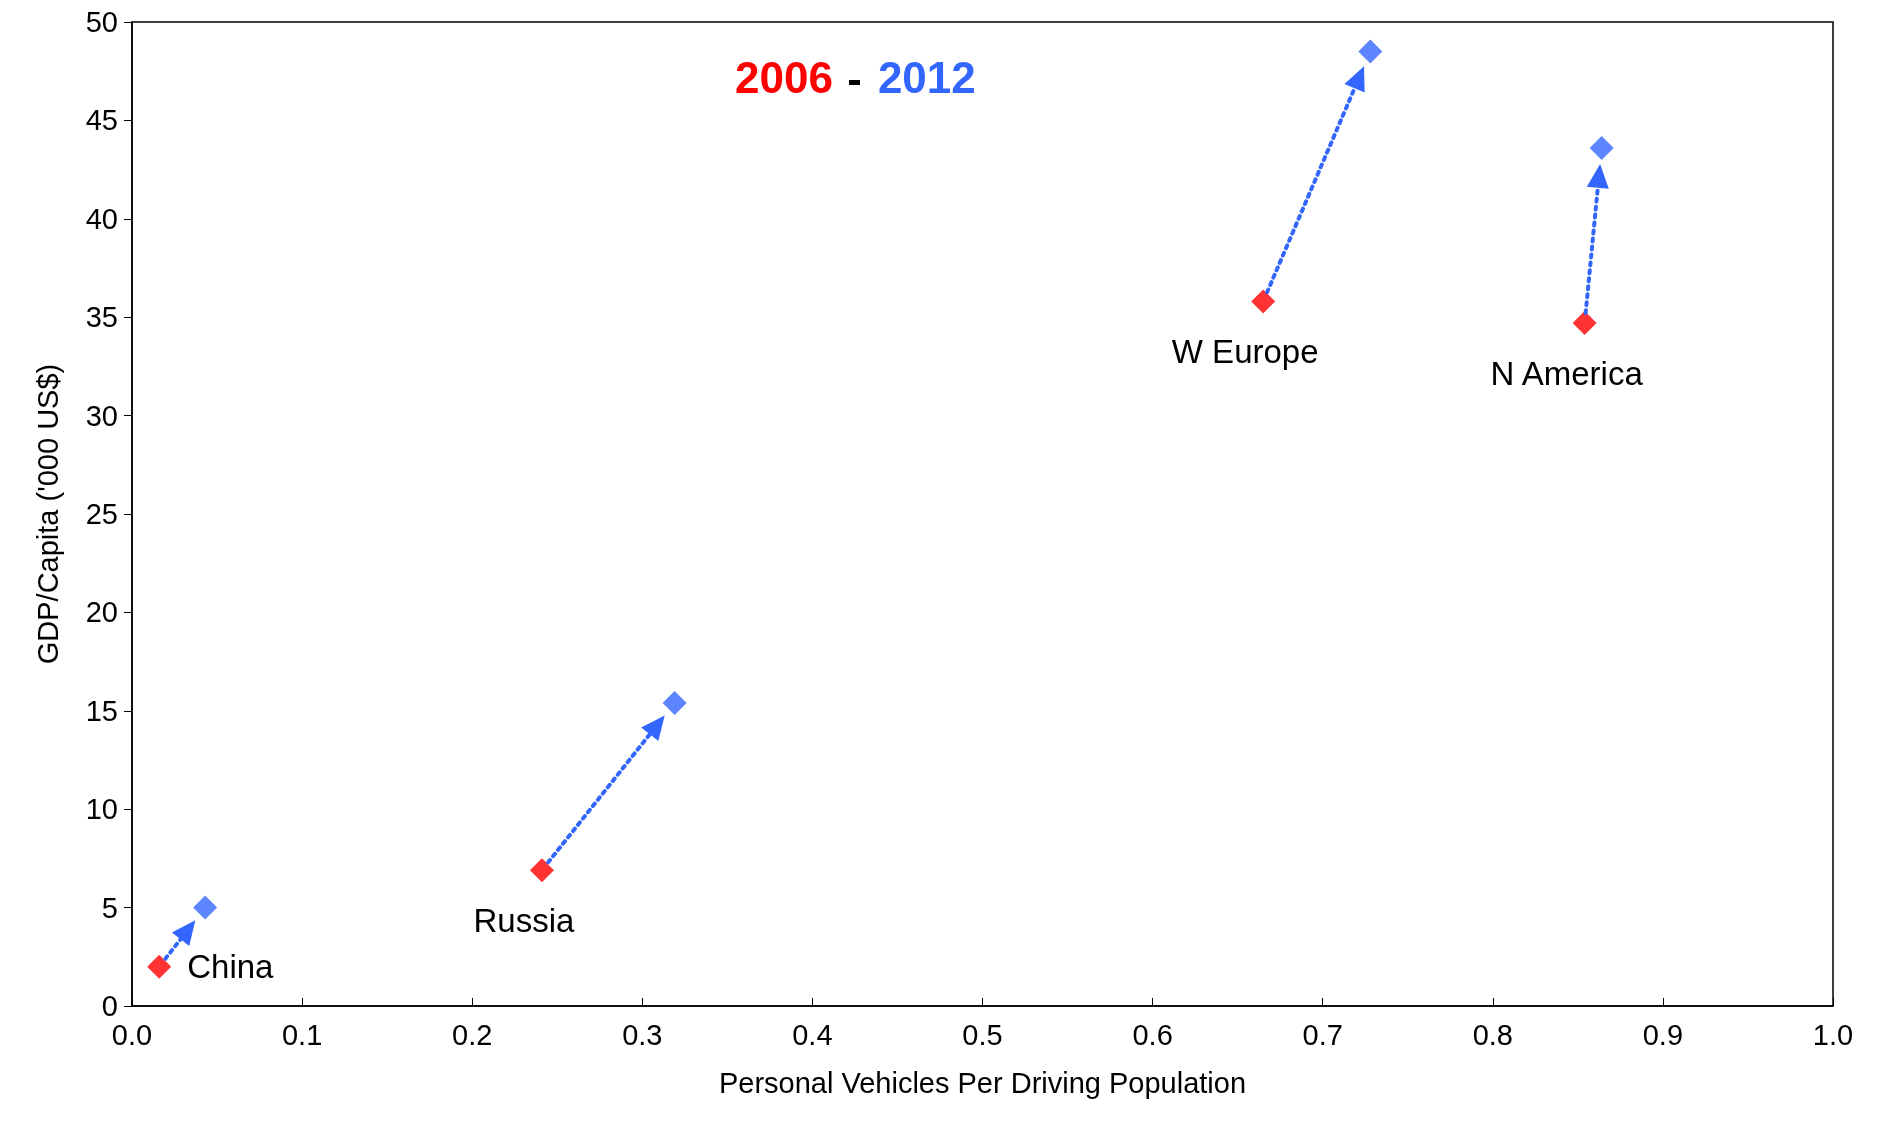  Describe the element at coordinates (524, 920) in the screenshot. I see `annotation: Russia` at that location.